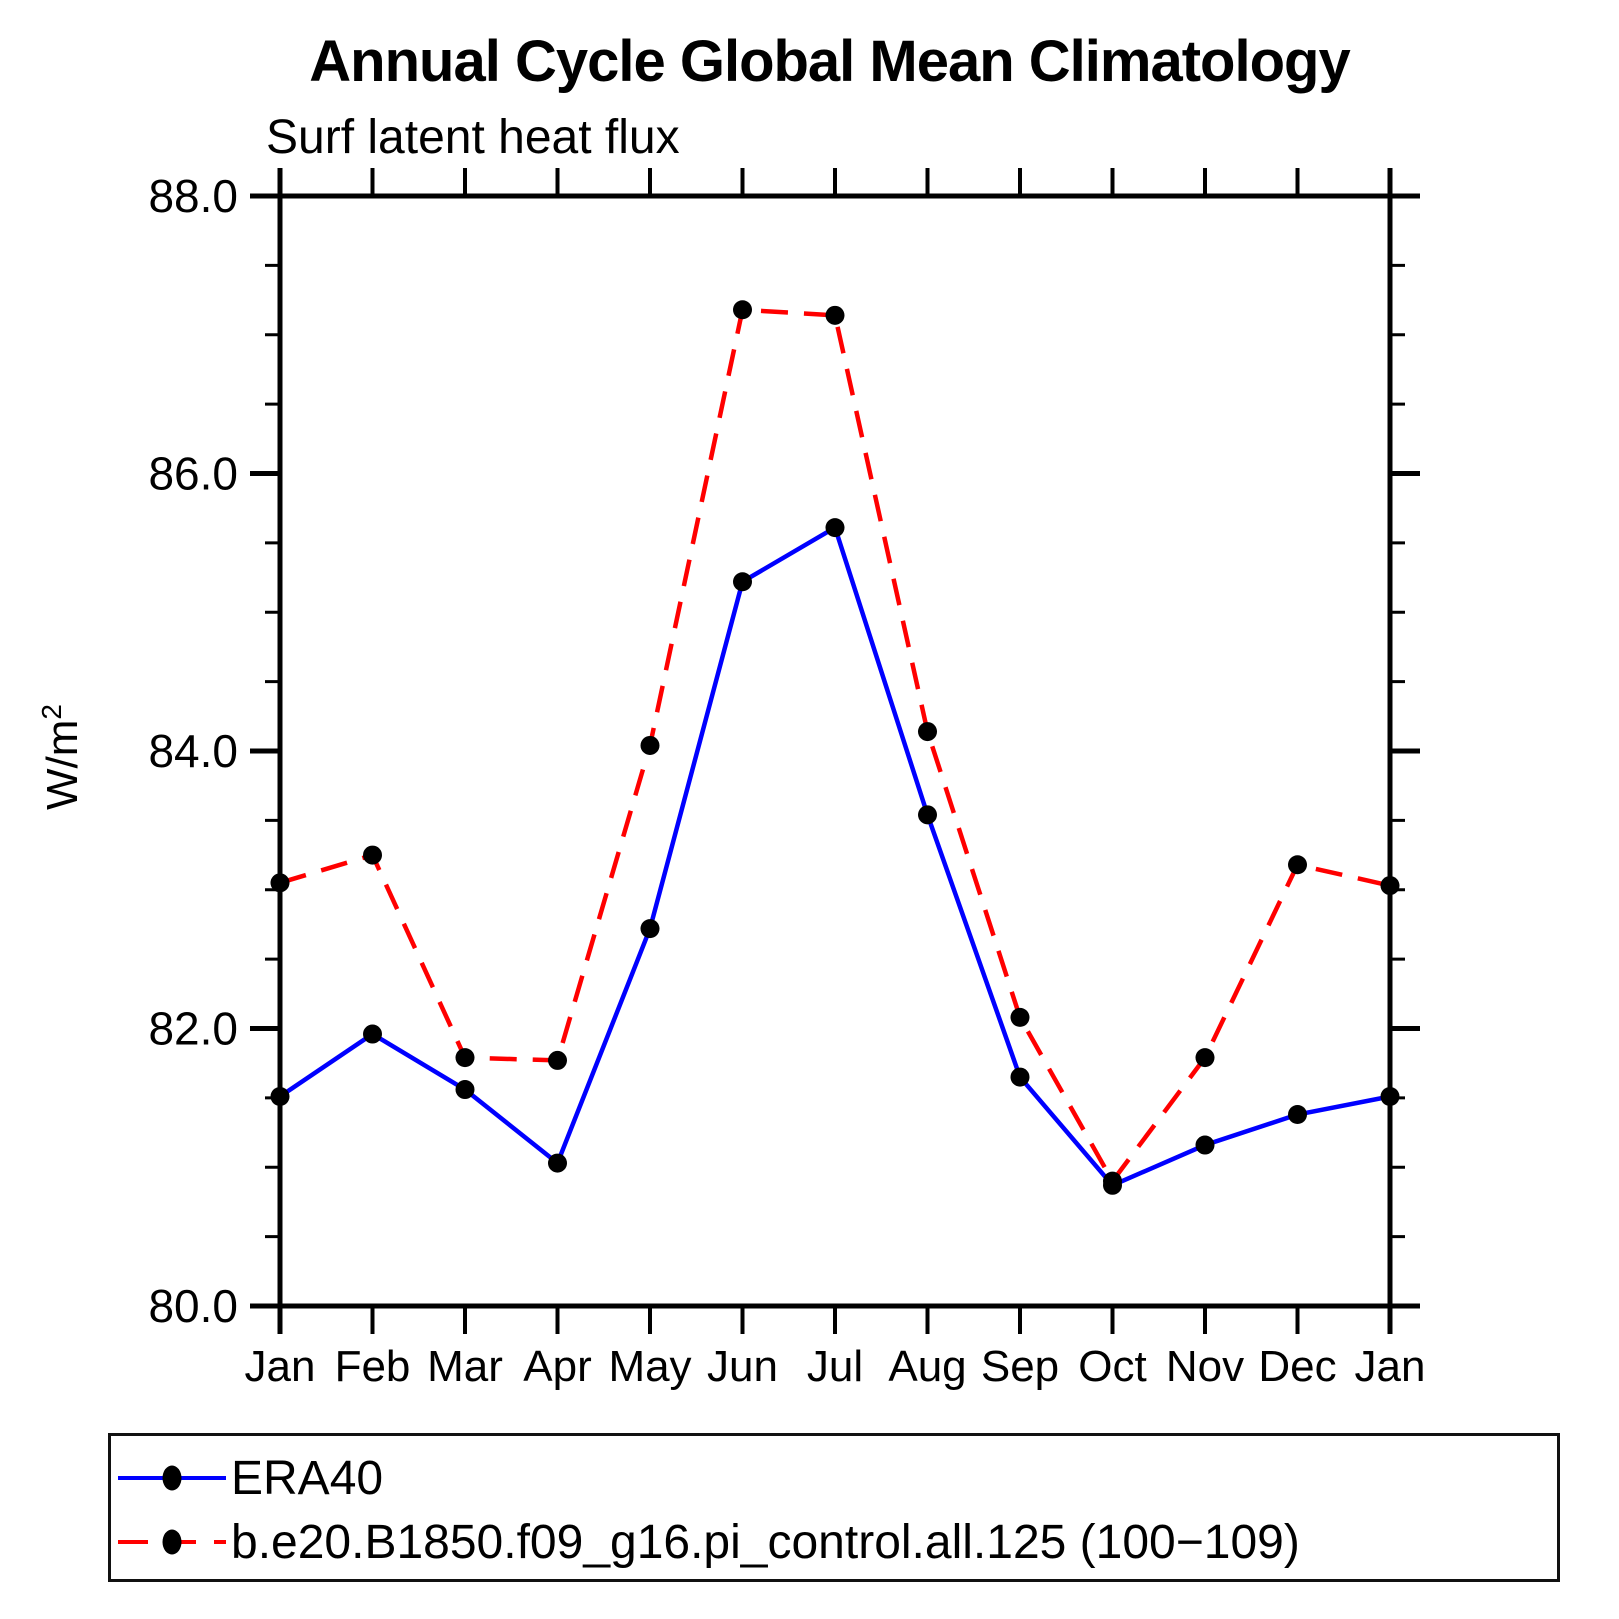 The image size is (1619, 1619). I want to click on svg-text: Aug, so click(927, 1366).